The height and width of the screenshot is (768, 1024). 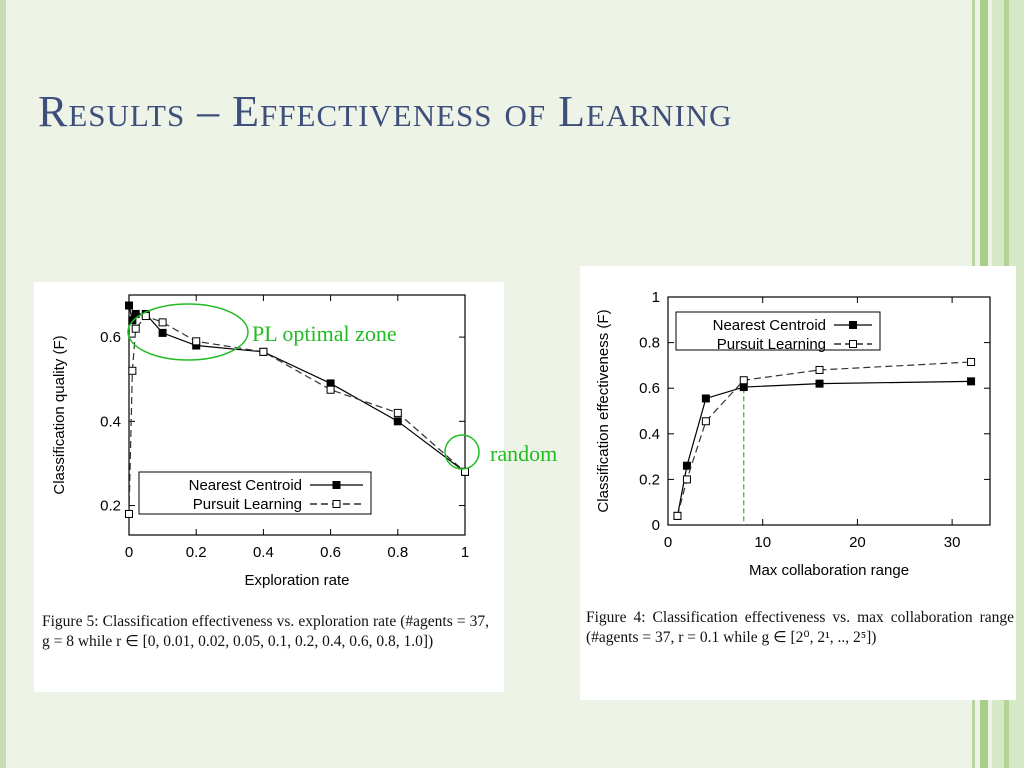 What do you see at coordinates (59, 414) in the screenshot?
I see `y-axis-label: Classification quality (F)` at bounding box center [59, 414].